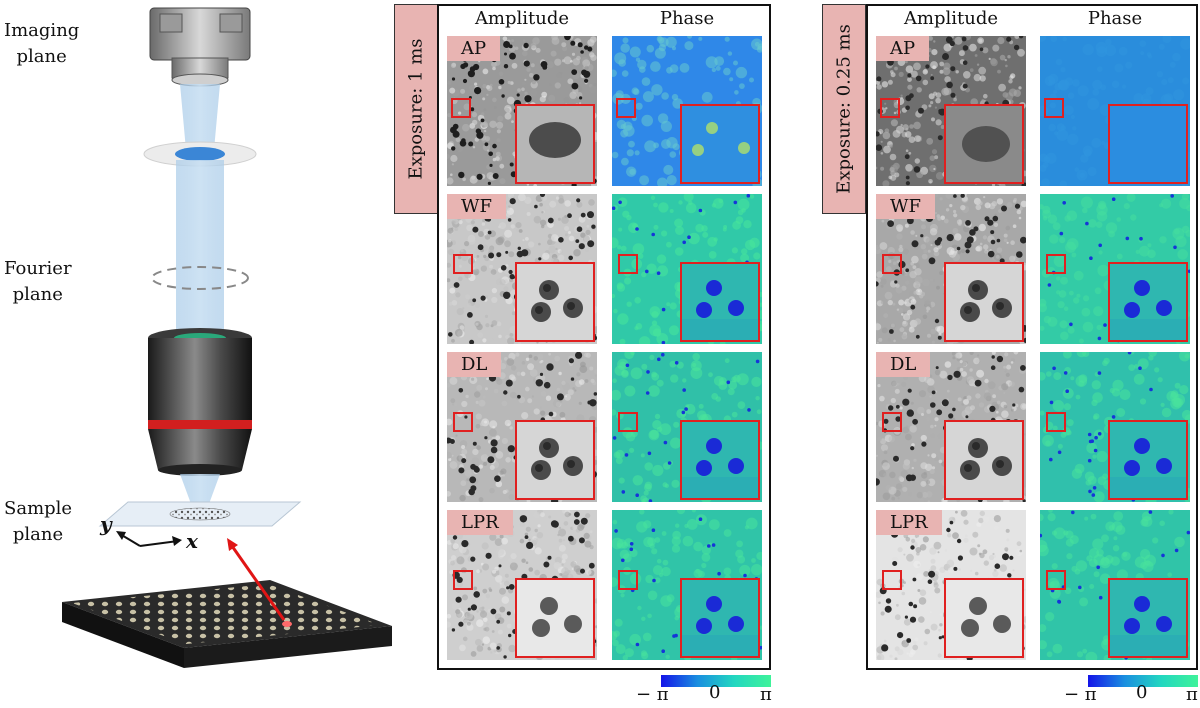 Image resolution: width=1200 pixels, height=708 pixels. Describe the element at coordinates (1192, 694) in the screenshot. I see `colorbar-max-2: π` at that location.